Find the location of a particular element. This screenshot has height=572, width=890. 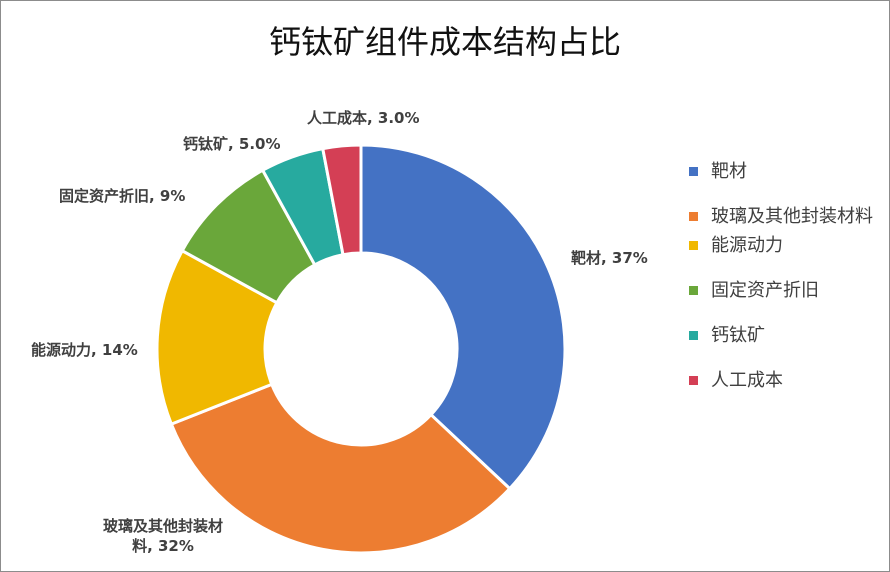

legend-item-3: 能源动力 is located at coordinates (784, 245).